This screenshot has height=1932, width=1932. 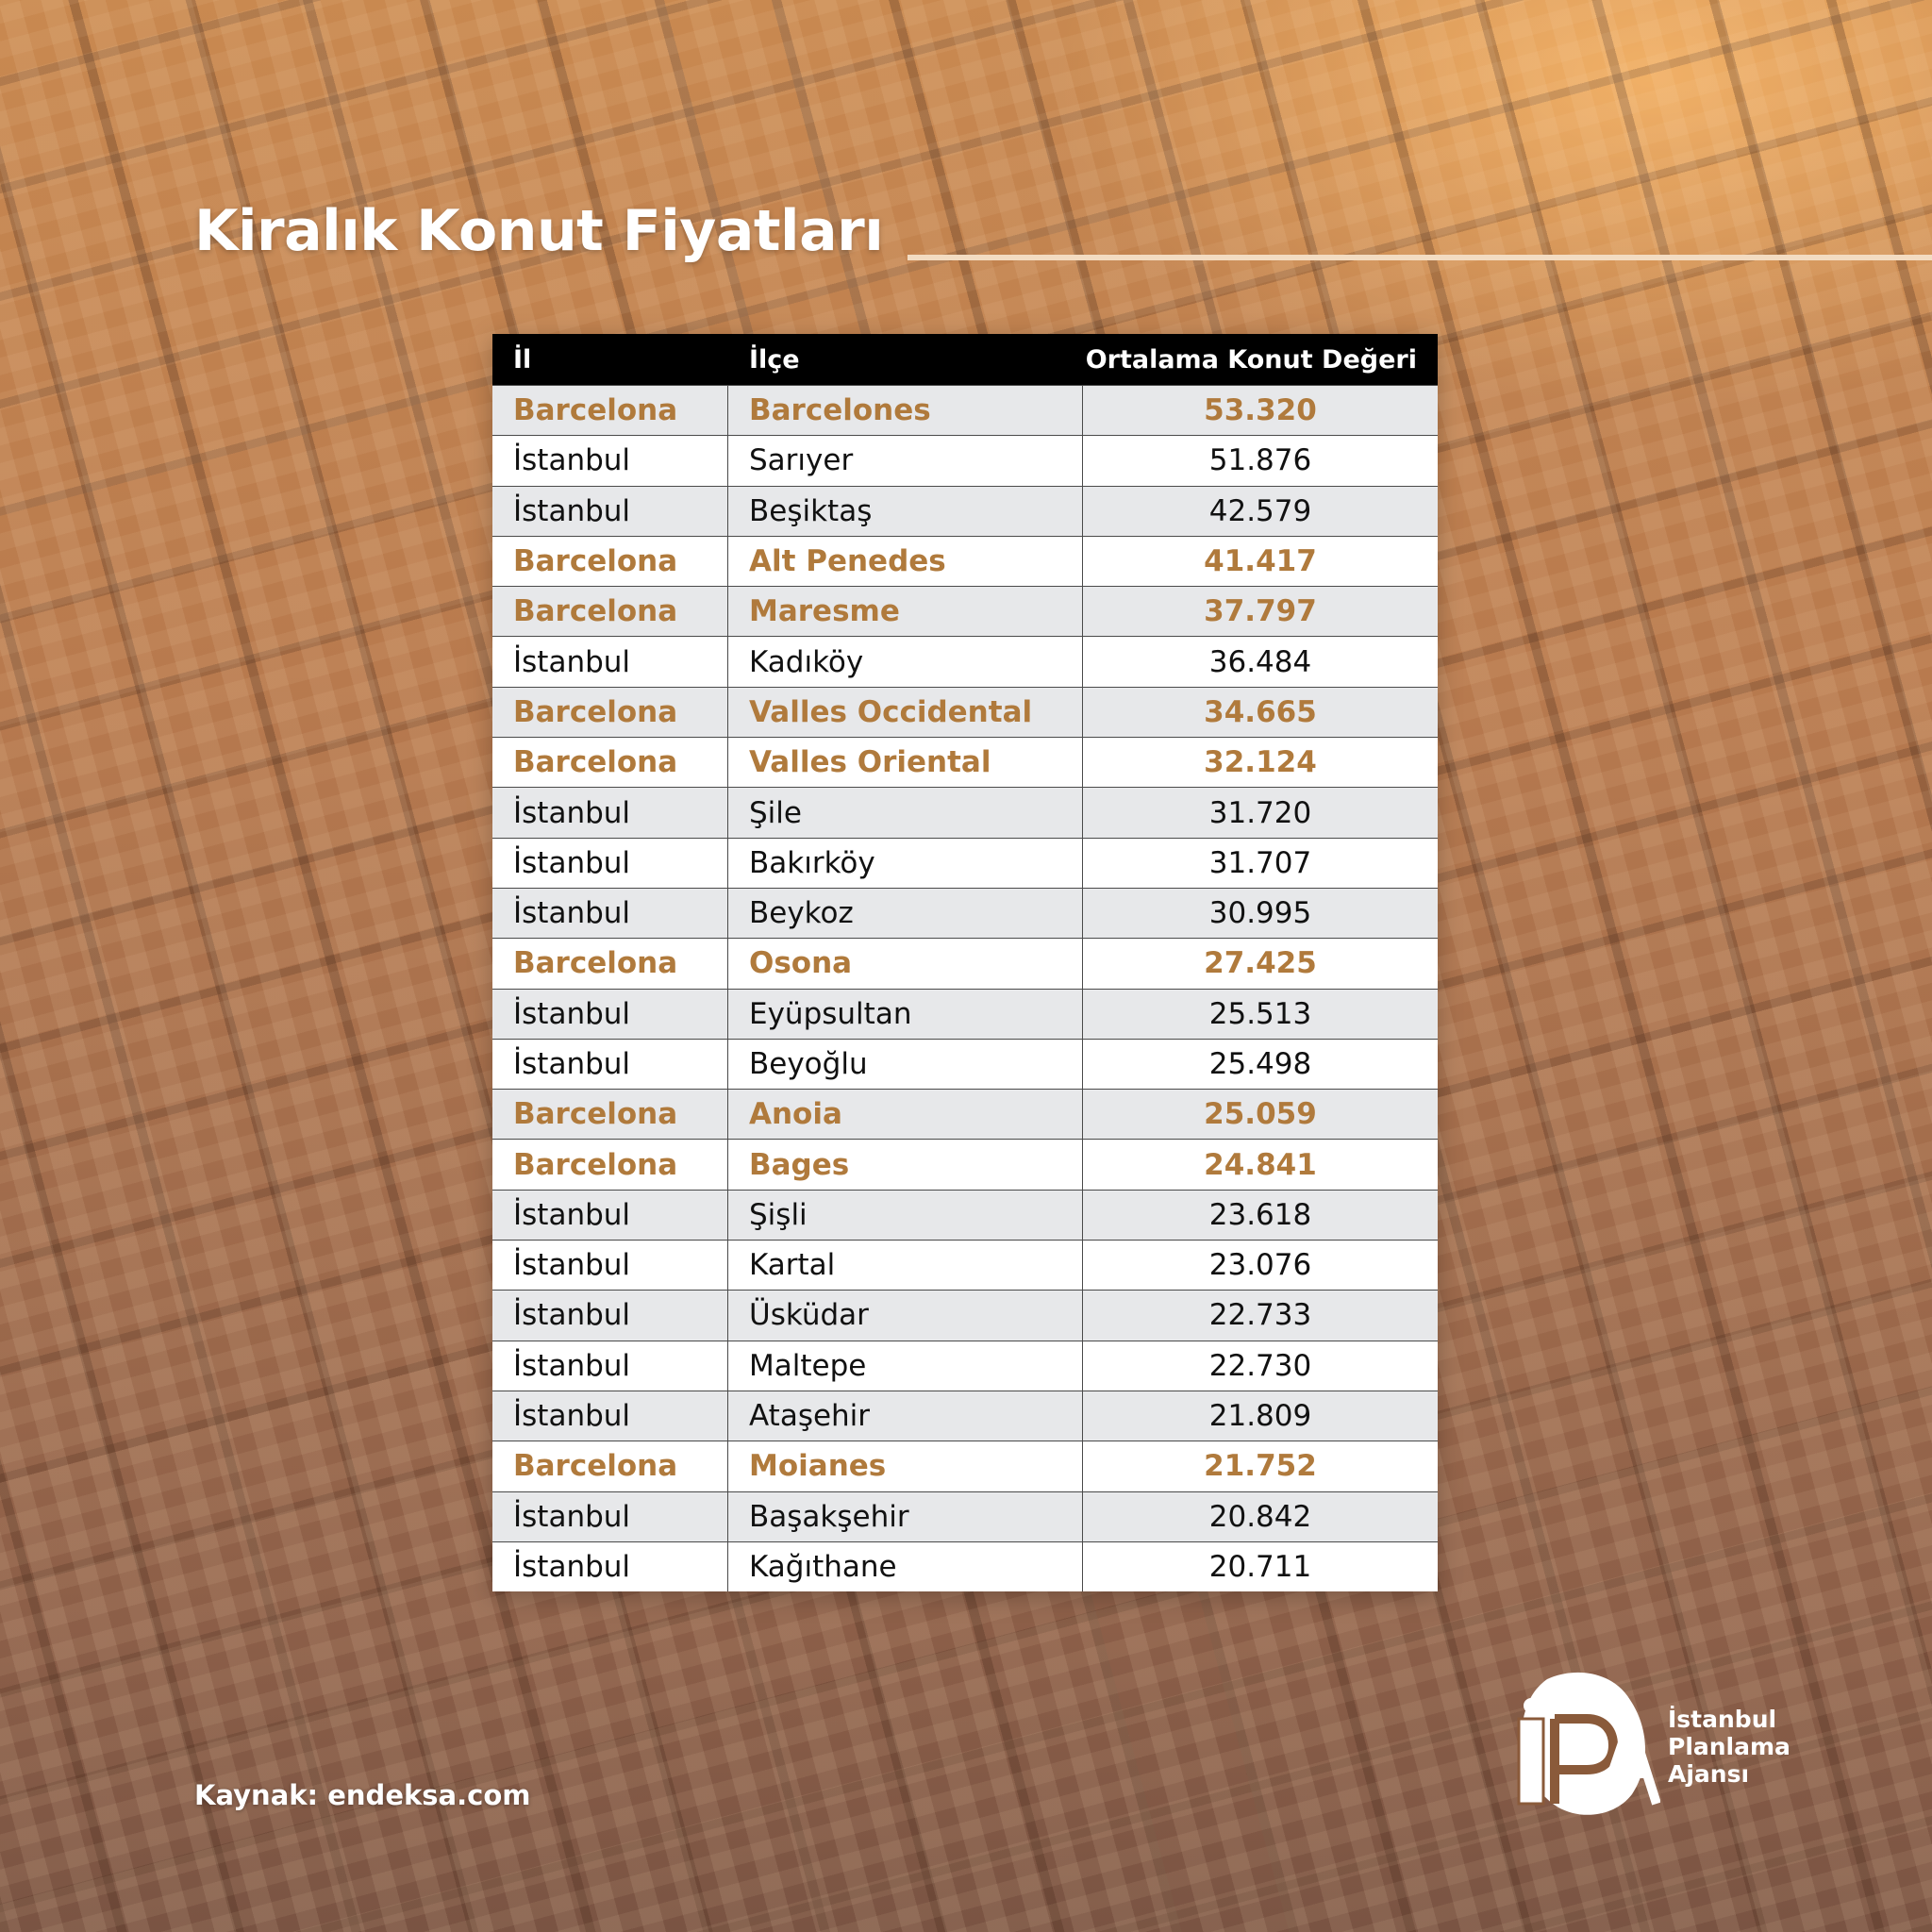 I want to click on cell-deger: 53.320, so click(x=1260, y=410).